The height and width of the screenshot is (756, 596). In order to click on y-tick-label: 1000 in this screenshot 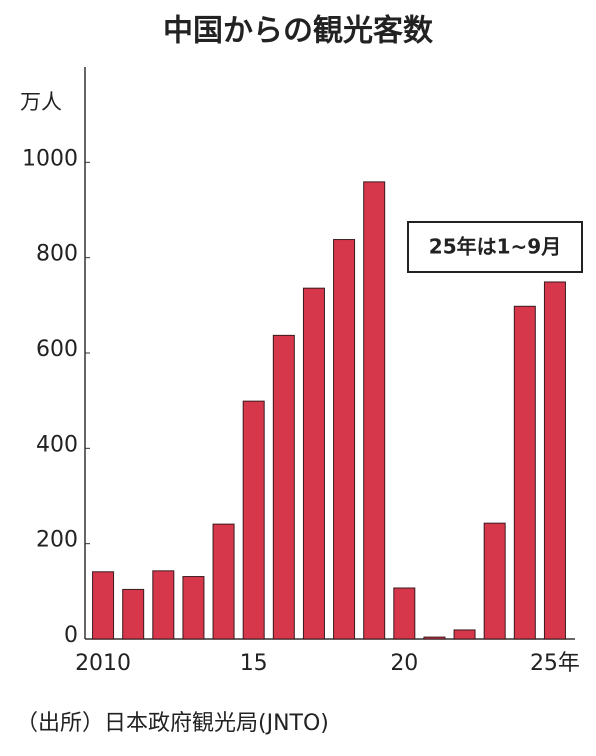, I will do `click(50, 158)`.